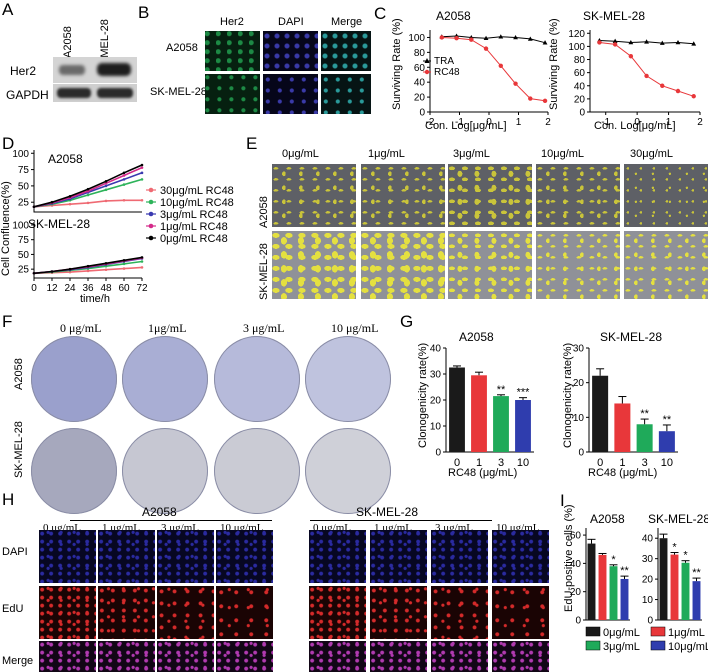 The height and width of the screenshot is (672, 708). What do you see at coordinates (459, 612) in the screenshot?
I see `h-image-g1-r1-c2` at bounding box center [459, 612].